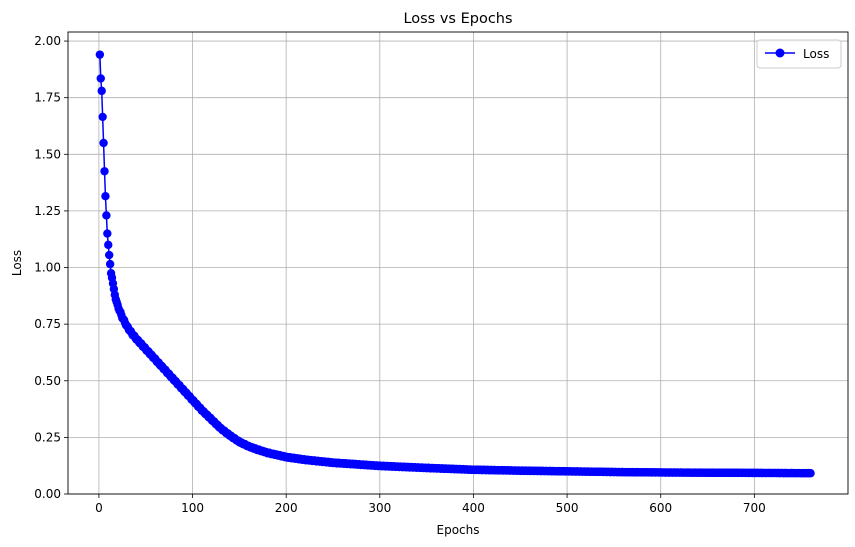 The width and height of the screenshot is (855, 547). What do you see at coordinates (47, 211) in the screenshot?
I see `y-tick-label: 1.25` at bounding box center [47, 211].